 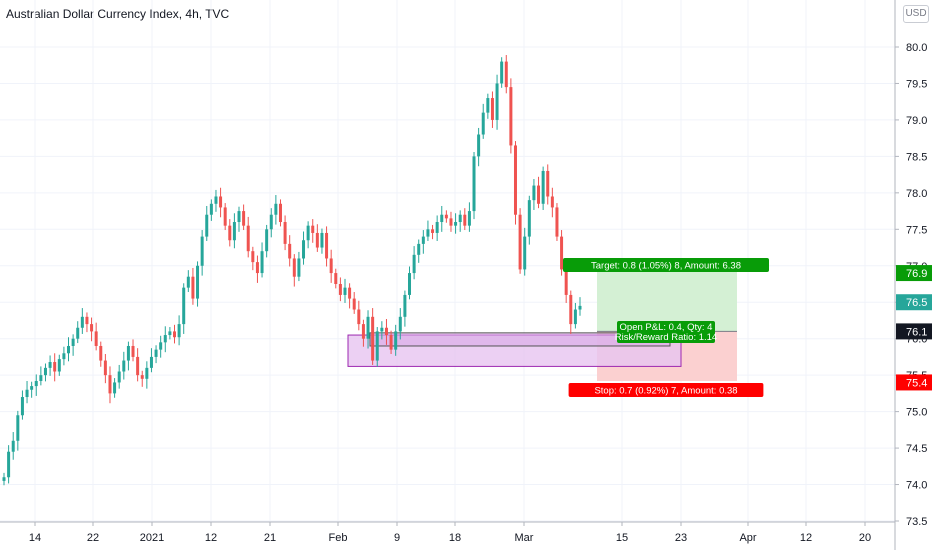 What do you see at coordinates (338, 538) in the screenshot?
I see `x-tick-label: Feb` at bounding box center [338, 538].